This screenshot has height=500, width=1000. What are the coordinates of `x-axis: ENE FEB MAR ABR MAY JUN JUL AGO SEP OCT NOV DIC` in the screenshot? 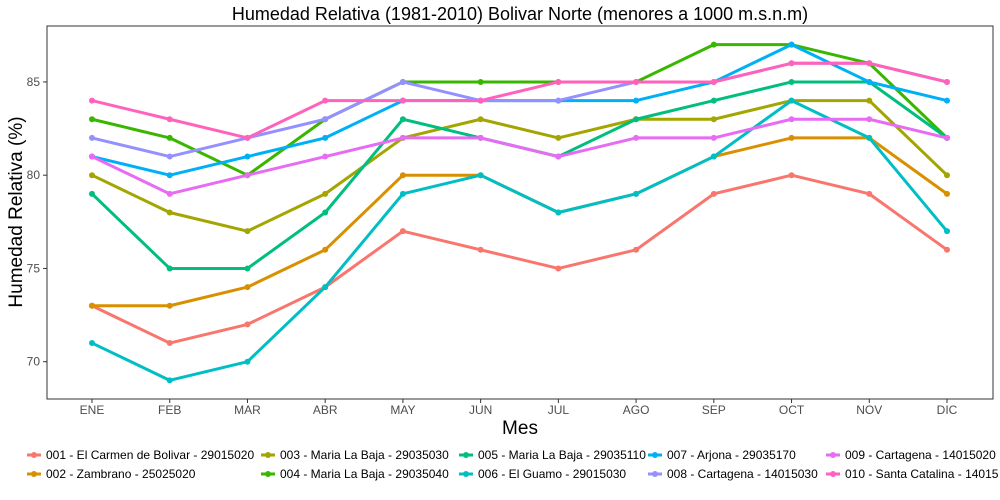 It's located at (519, 408).